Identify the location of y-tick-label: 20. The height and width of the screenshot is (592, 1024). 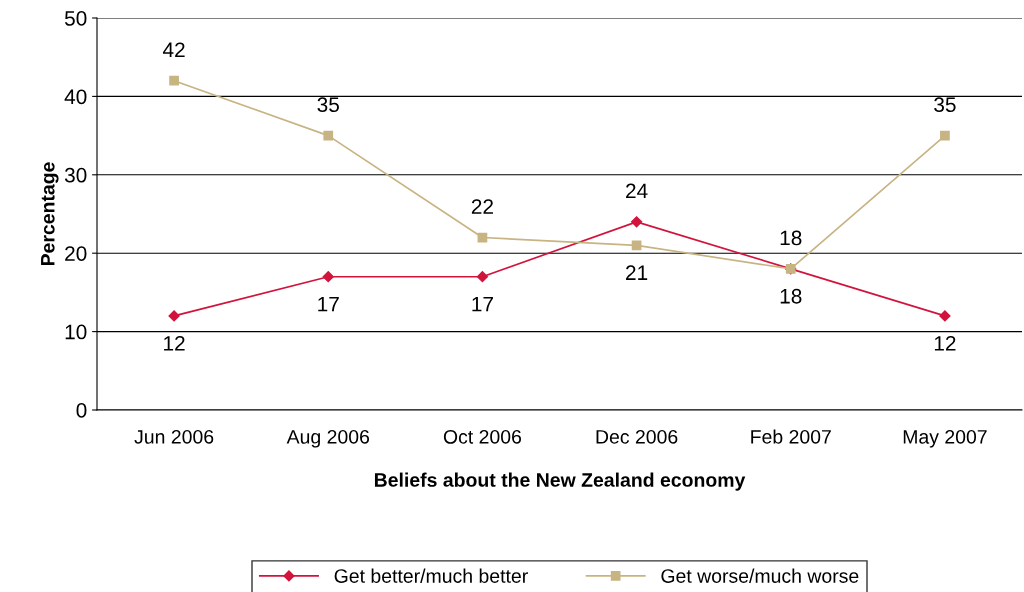
(76, 253).